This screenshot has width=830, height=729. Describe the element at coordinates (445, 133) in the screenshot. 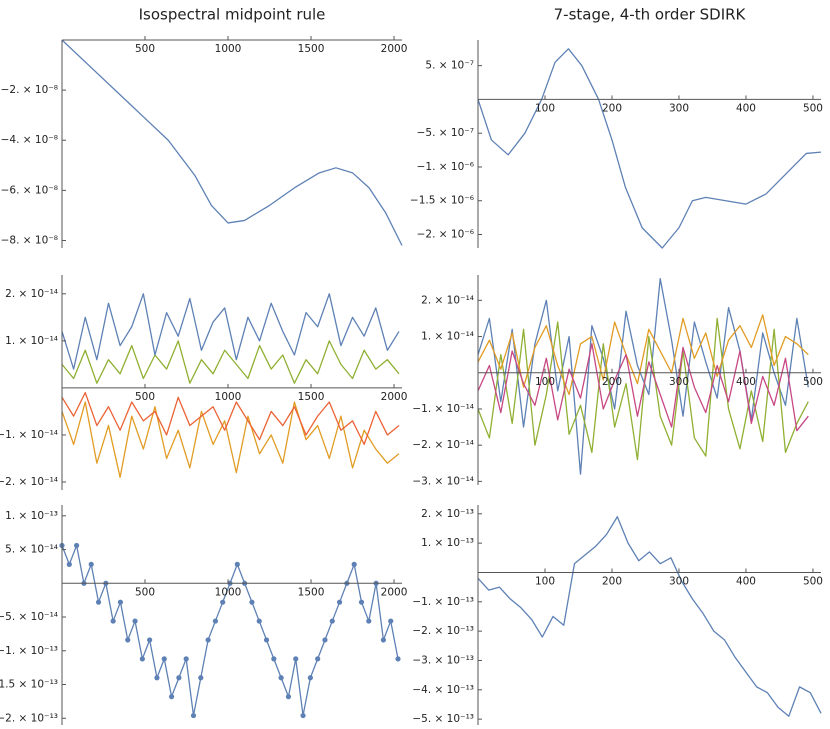

I see `y-tick-label: −5. × 10⁻⁷` at that location.